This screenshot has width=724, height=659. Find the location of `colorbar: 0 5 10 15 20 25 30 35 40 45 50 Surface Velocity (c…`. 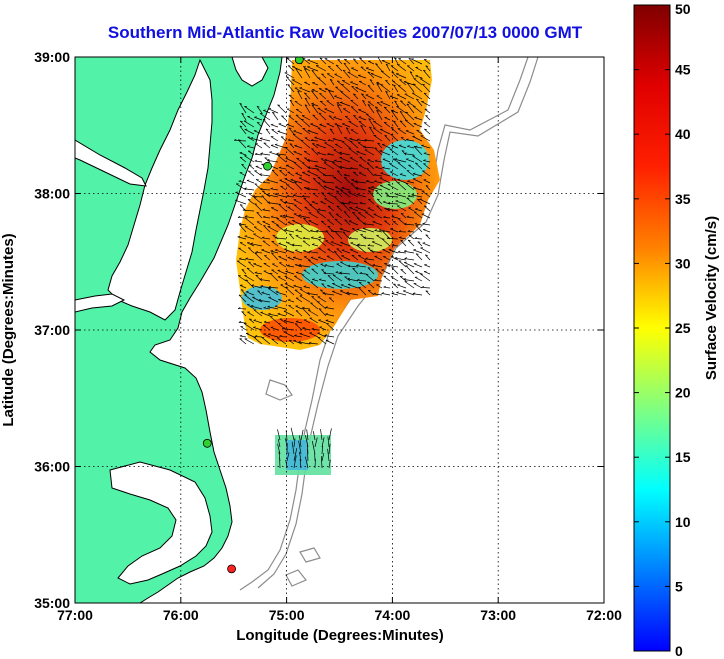

colorbar: 0 5 10 15 20 25 30 35 40 45 50 Surface Velocity (c… is located at coordinates (676, 330).